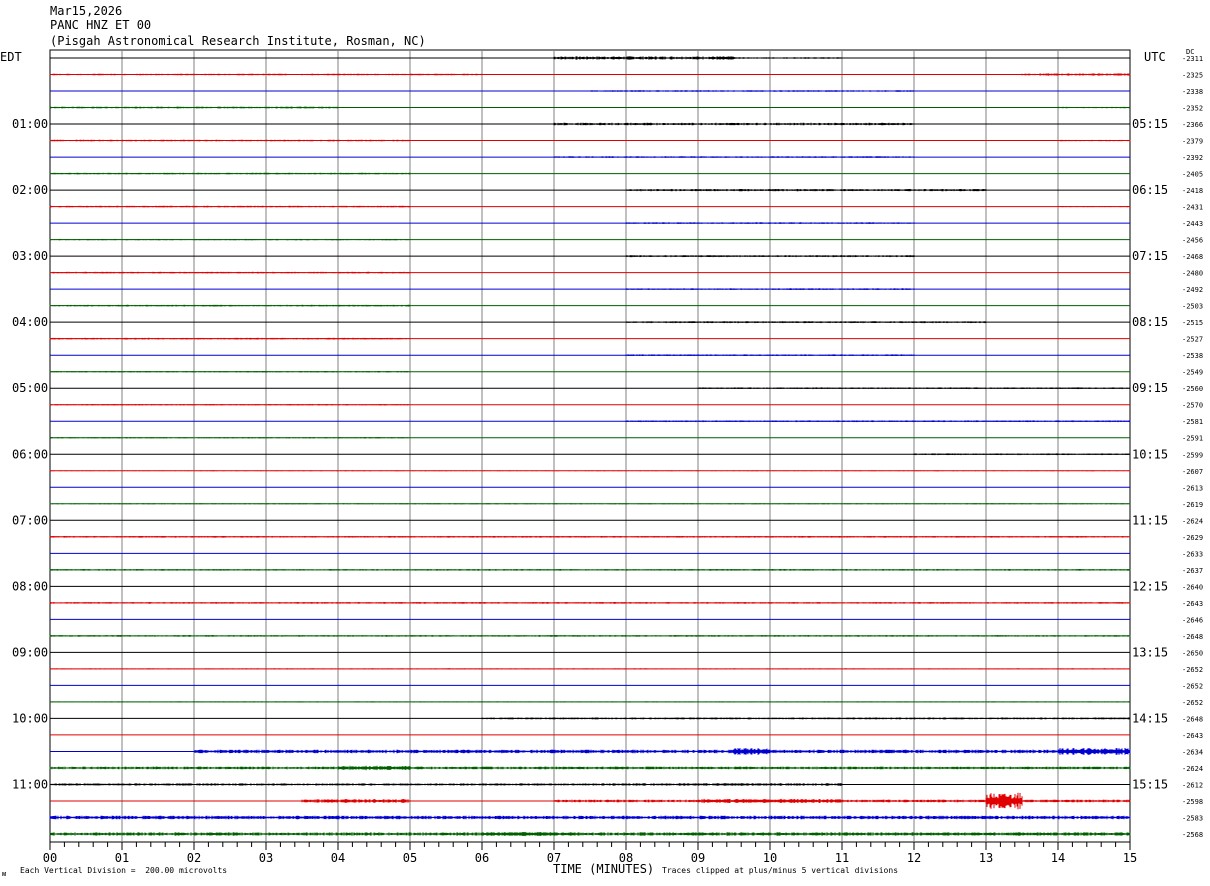  Describe the element at coordinates (1150, 520) in the screenshot. I see `utc-hour-label: 11:15` at that location.